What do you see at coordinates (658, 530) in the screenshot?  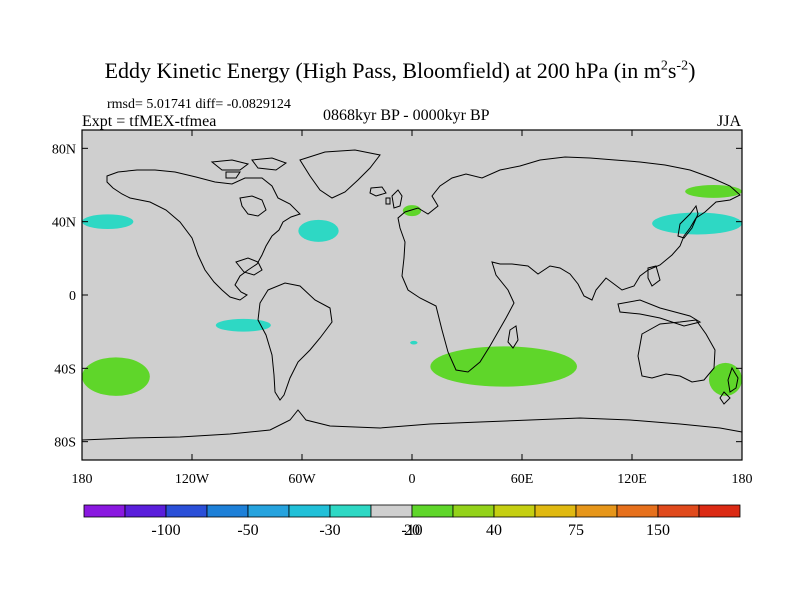 I see `colorbar-label: 150` at bounding box center [658, 530].